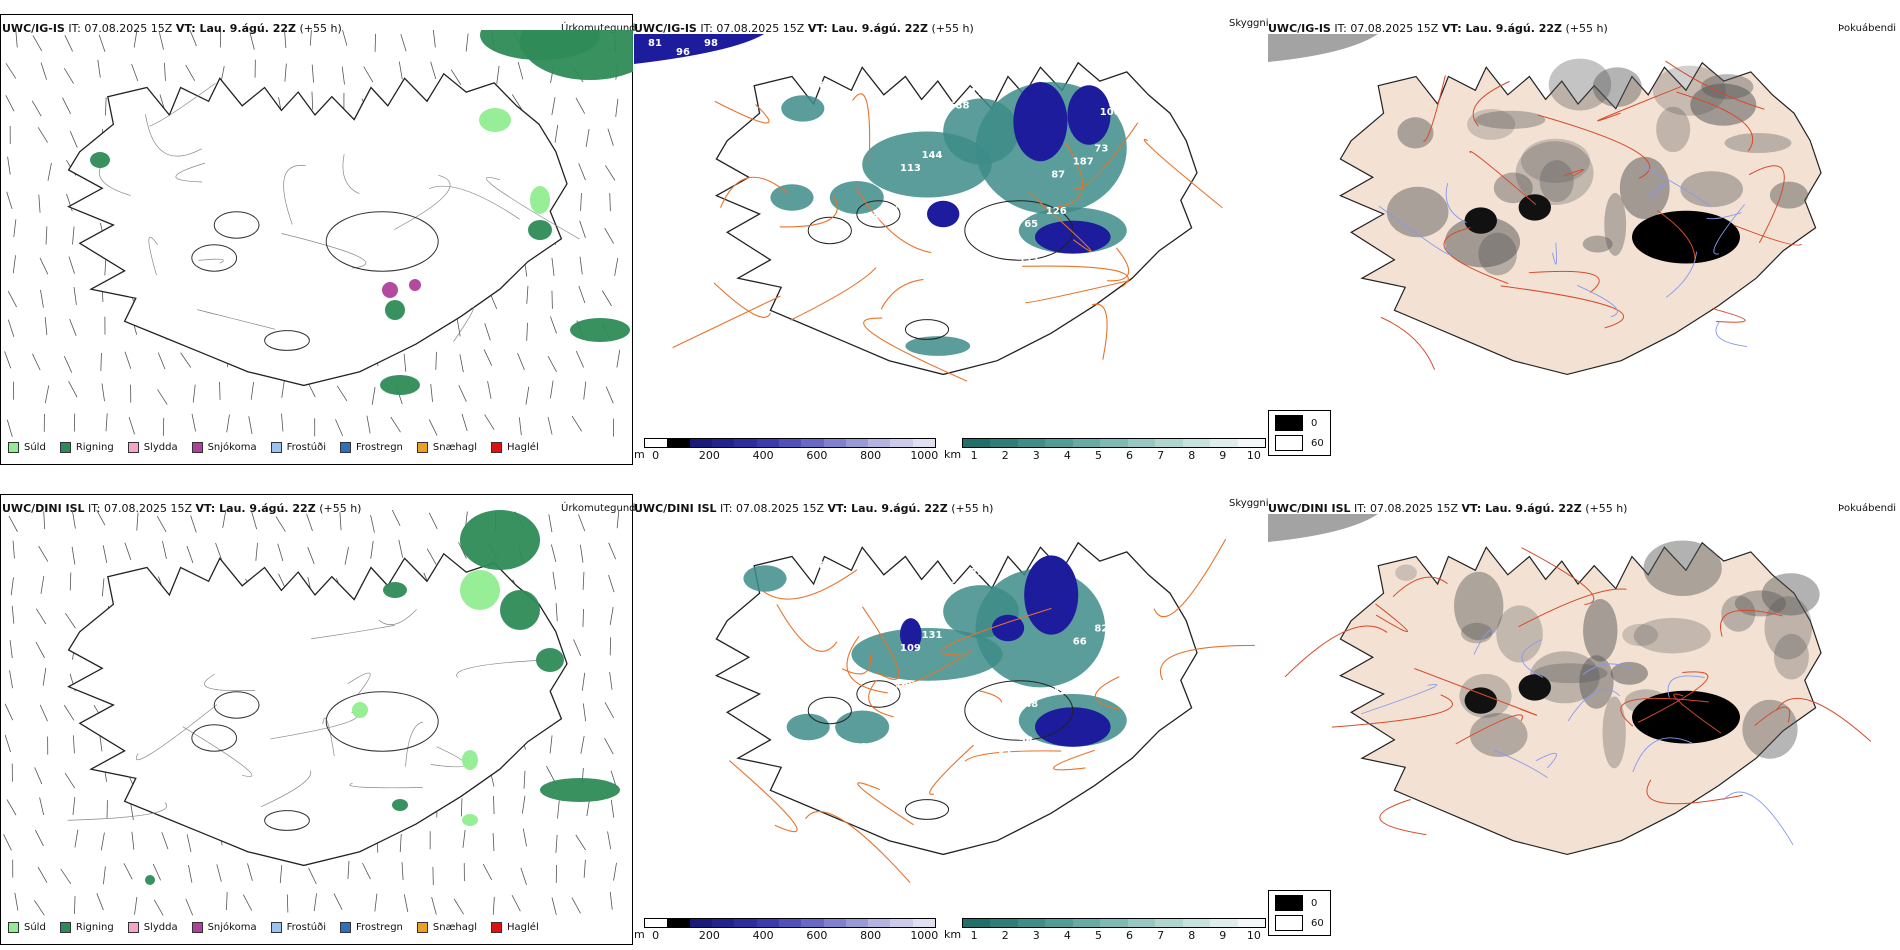 The width and height of the screenshot is (1900, 950). Describe the element at coordinates (1675, 185) in the screenshot. I see `river-line` at that location.